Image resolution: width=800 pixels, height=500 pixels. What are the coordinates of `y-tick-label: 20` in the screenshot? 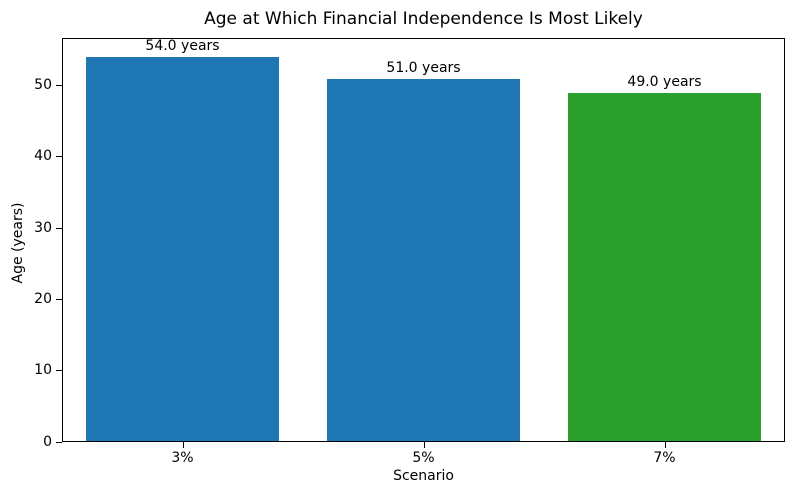 It's located at (43, 298).